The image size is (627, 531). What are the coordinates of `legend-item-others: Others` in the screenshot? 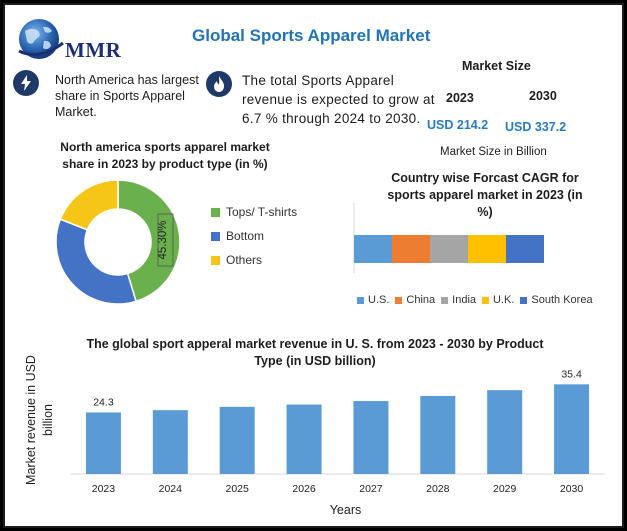 It's located at (254, 260).